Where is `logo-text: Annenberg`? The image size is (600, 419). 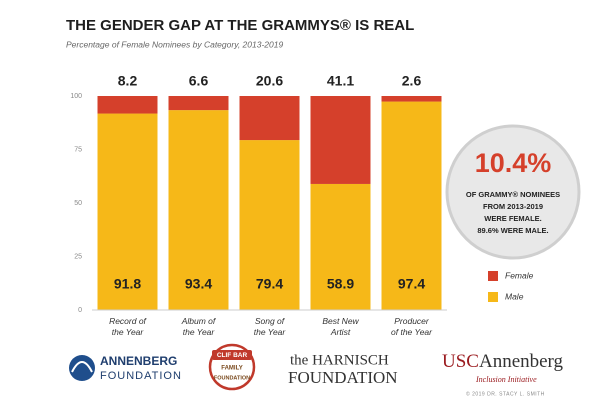 logo-text: Annenberg is located at coordinates (521, 361).